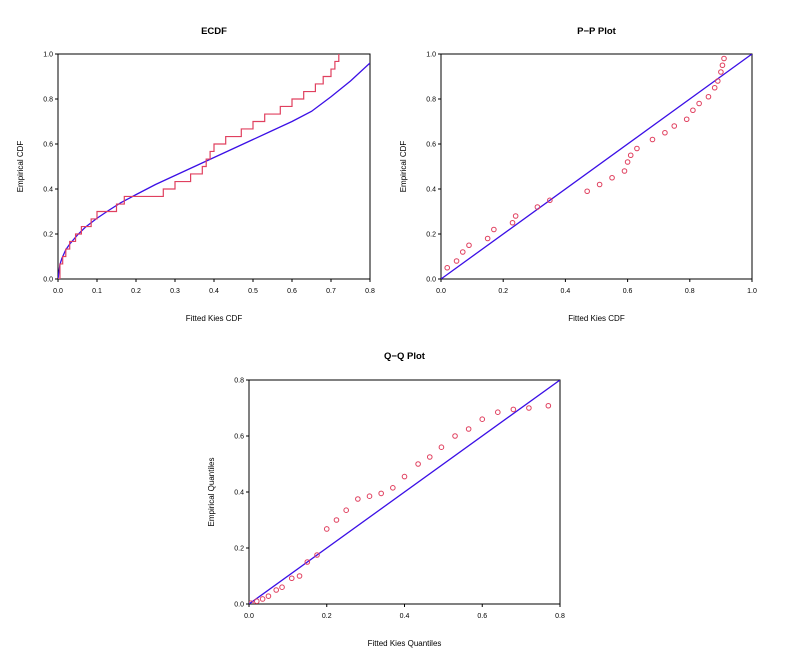 This screenshot has height=654, width=804. Describe the element at coordinates (752, 291) in the screenshot. I see `x-tick-label: 1.0` at that location.